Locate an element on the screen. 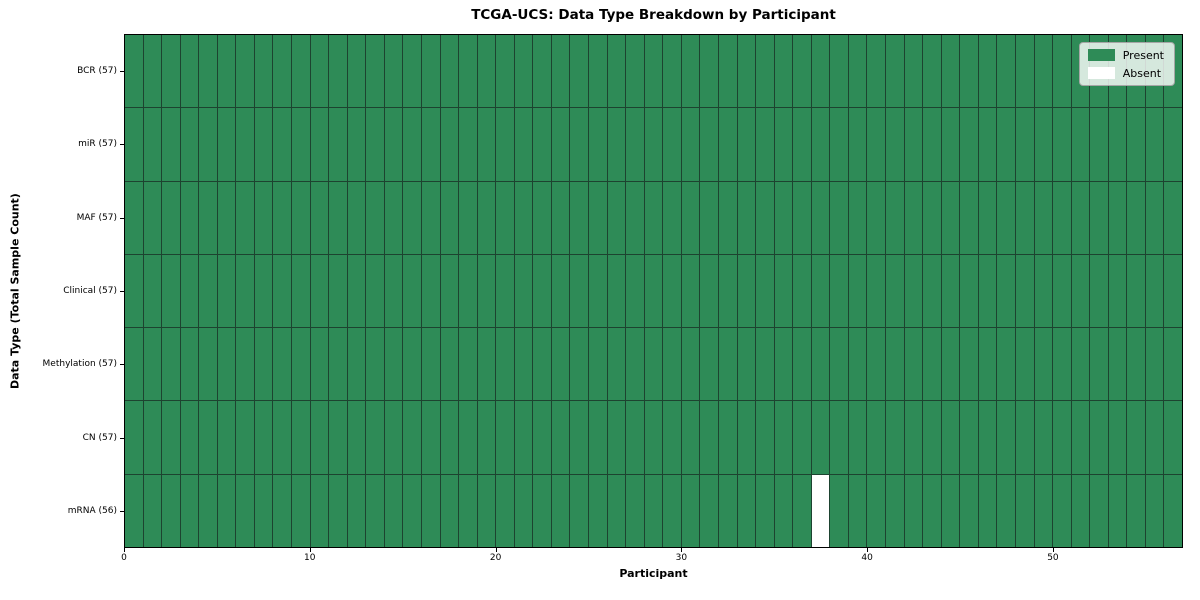  y-tick-label: MAF (57) is located at coordinates (96, 217).